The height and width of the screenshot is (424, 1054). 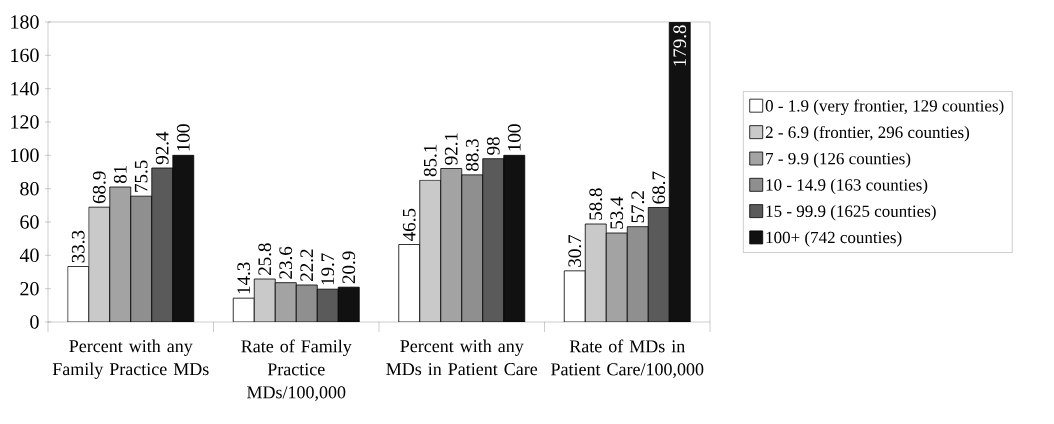 What do you see at coordinates (78, 246) in the screenshot?
I see `data-label: 33.3` at bounding box center [78, 246].